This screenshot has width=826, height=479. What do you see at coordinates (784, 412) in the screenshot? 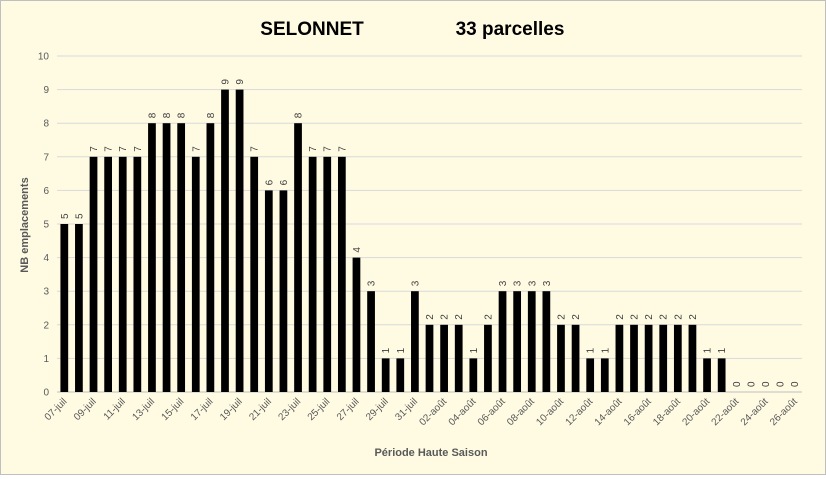
I see `x-tick-label: 26-août` at bounding box center [784, 412].